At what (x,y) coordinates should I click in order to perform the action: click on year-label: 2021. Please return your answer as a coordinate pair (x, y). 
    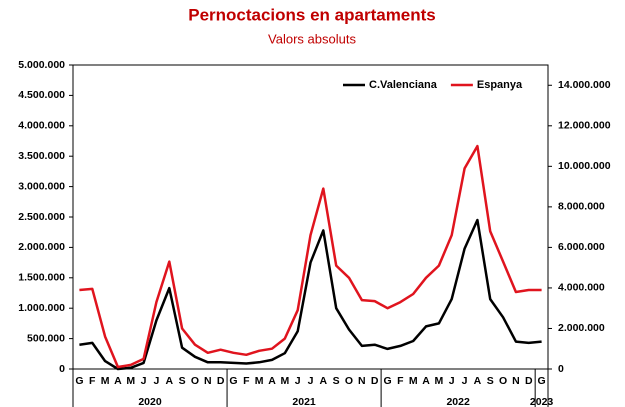
    Looking at the image, I should click on (304, 401).